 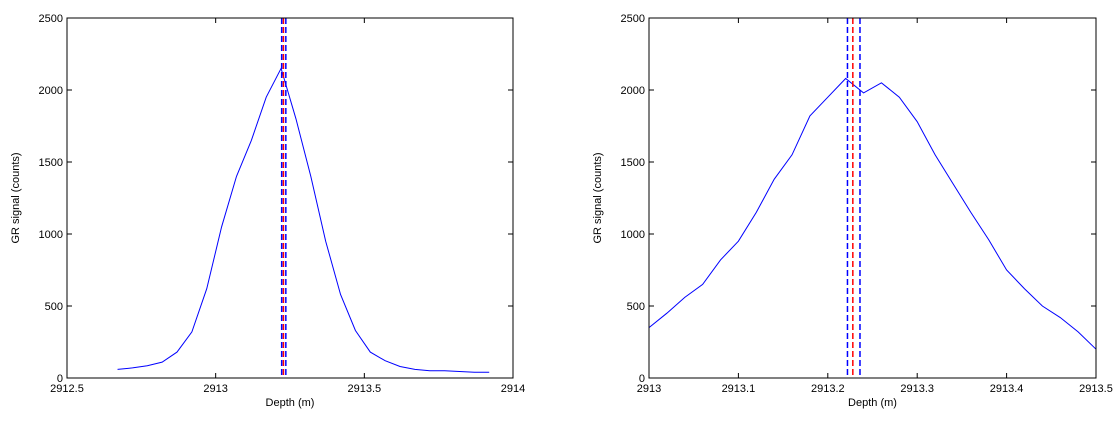 What do you see at coordinates (67, 389) in the screenshot?
I see `x-tick-label: 2912.5` at bounding box center [67, 389].